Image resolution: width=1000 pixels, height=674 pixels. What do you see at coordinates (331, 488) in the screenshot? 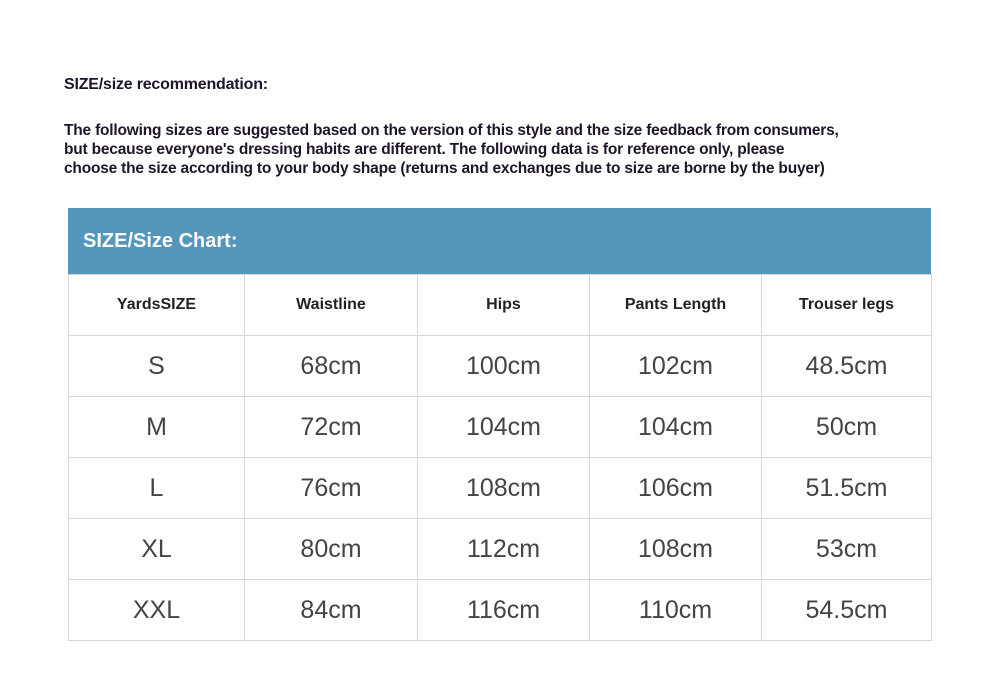
I see `table-cell: 76cm` at bounding box center [331, 488].